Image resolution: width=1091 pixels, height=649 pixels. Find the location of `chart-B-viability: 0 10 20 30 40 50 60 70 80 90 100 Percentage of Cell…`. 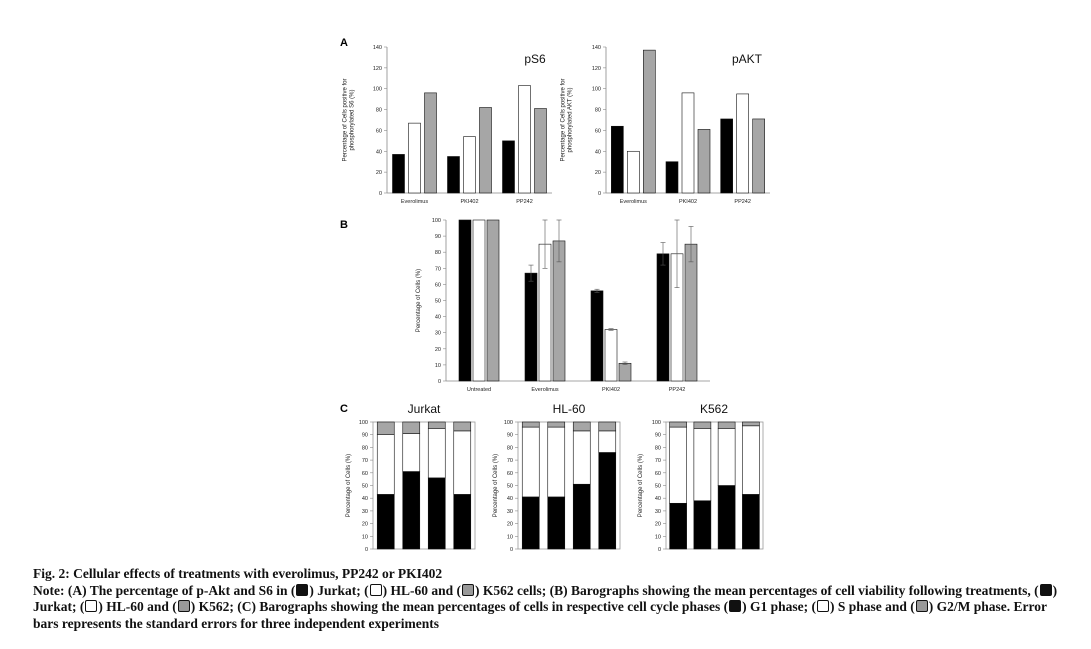

chart-B-viability: 0 10 20 30 40 50 60 70 80 90 100 Percentage of Cell… is located at coordinates (563, 305).